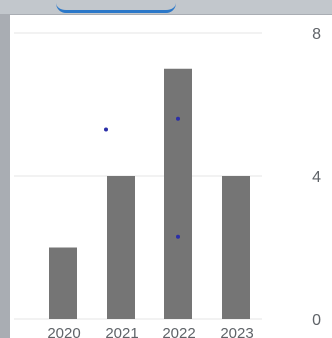 This screenshot has width=332, height=338. I want to click on x-tick-label-2022: 2022, so click(178, 331).